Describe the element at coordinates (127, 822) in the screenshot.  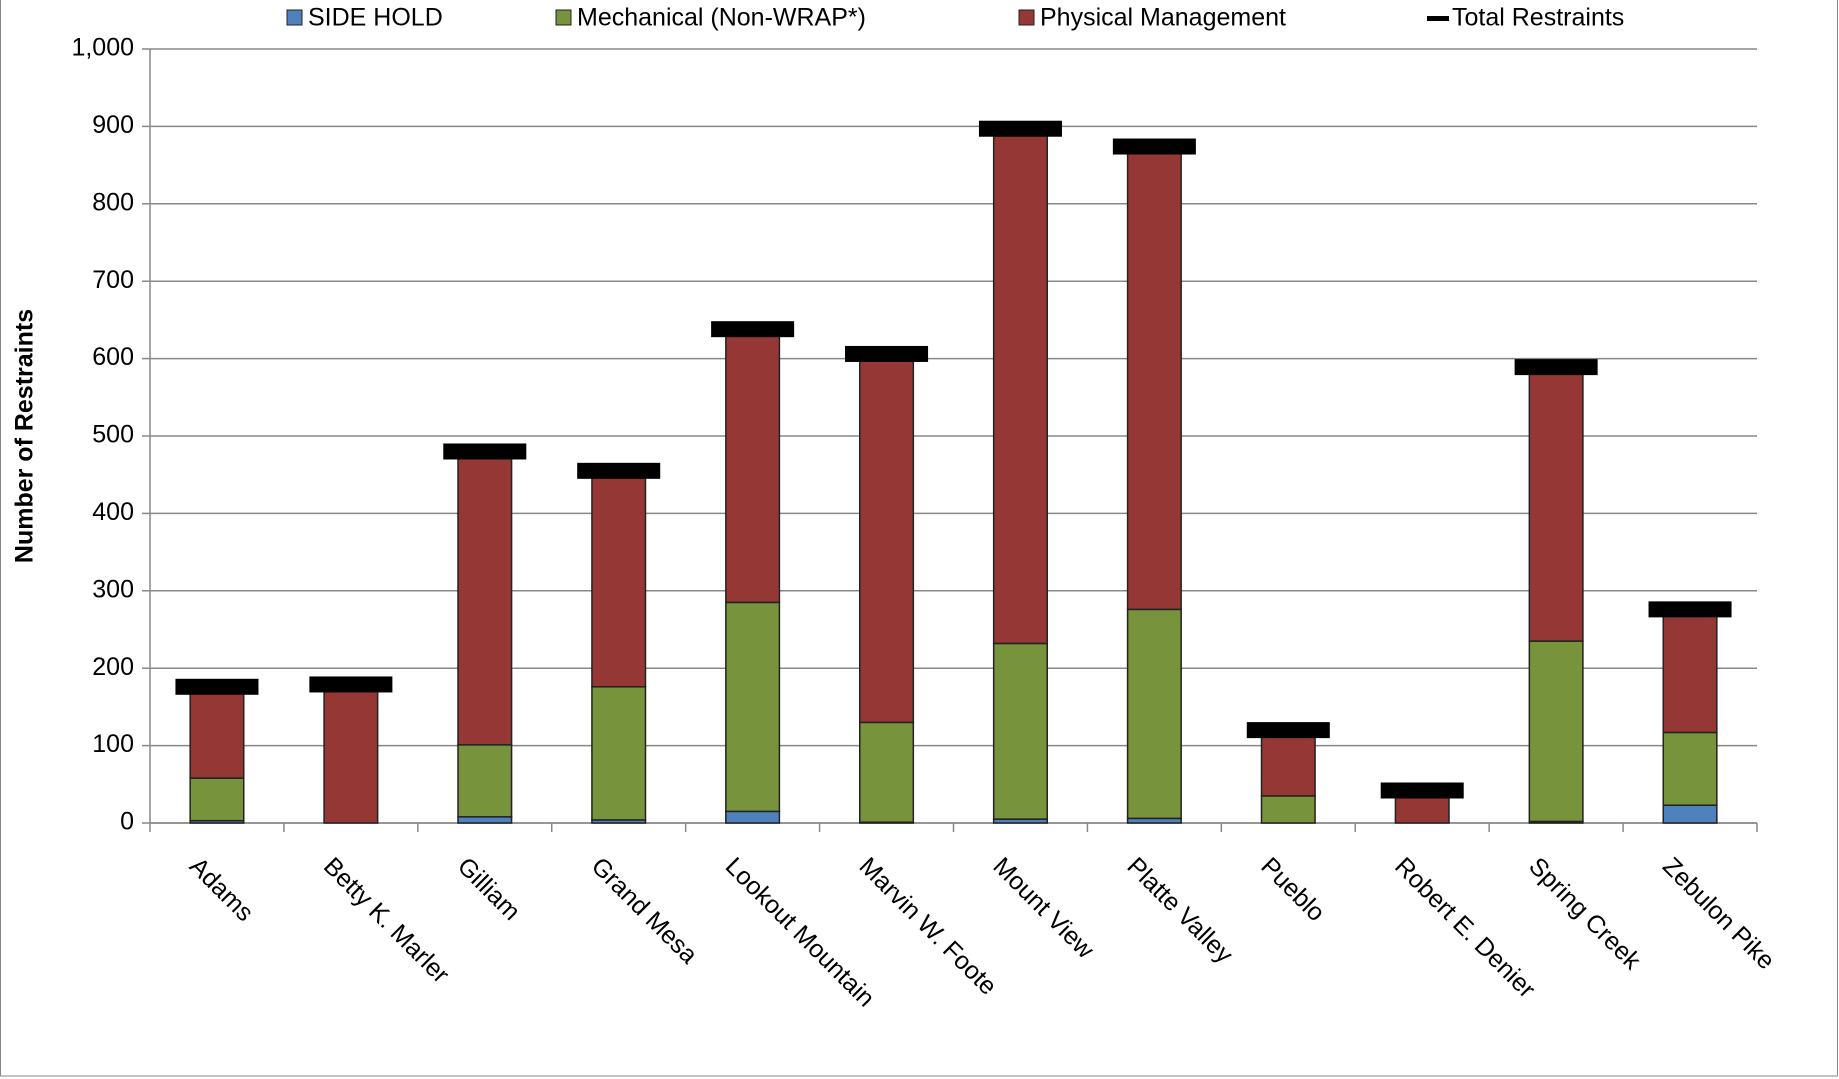
I see `y-tick-label: 0` at that location.